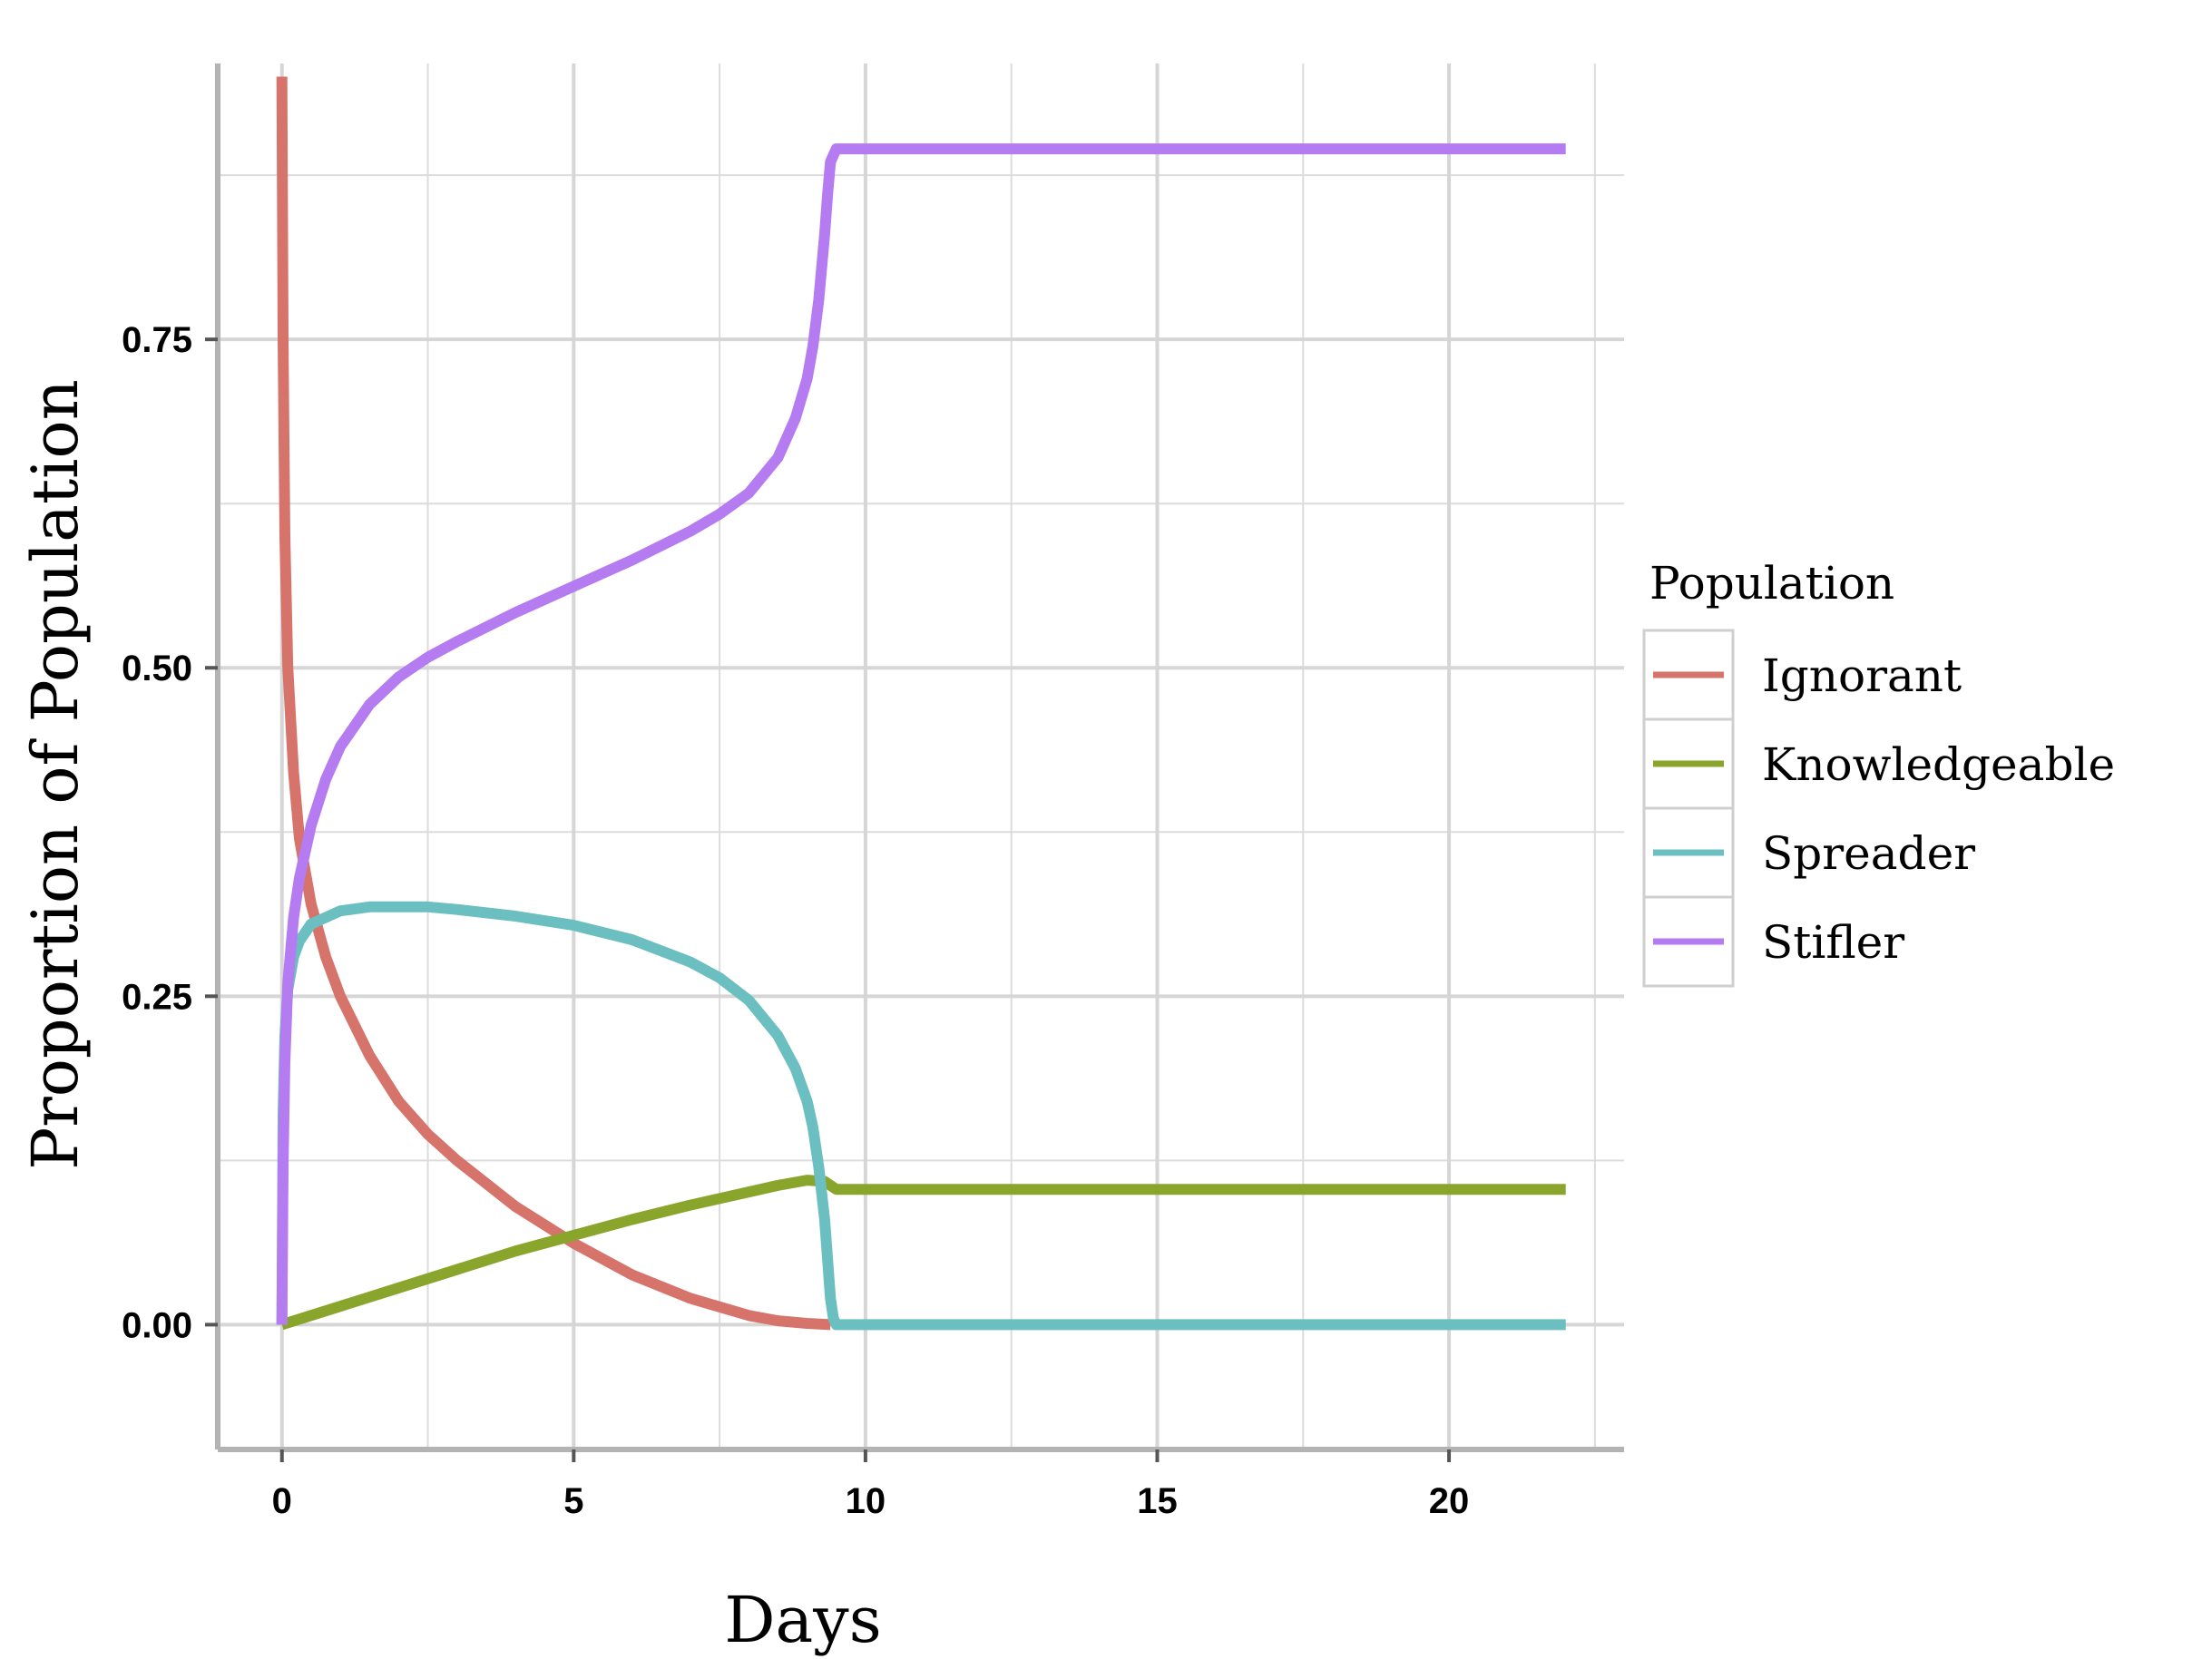  What do you see at coordinates (157, 997) in the screenshot?
I see `y-tick-label: 0.25` at bounding box center [157, 997].